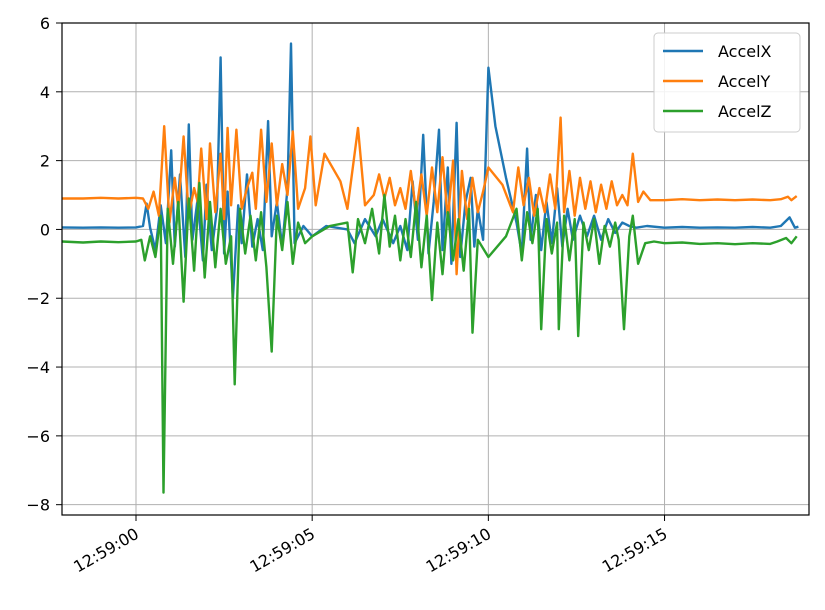  Describe the element at coordinates (370, 545) in the screenshot. I see `x-axis: 12:59:00 12:59:05 12:59:10 12:59:15` at that location.